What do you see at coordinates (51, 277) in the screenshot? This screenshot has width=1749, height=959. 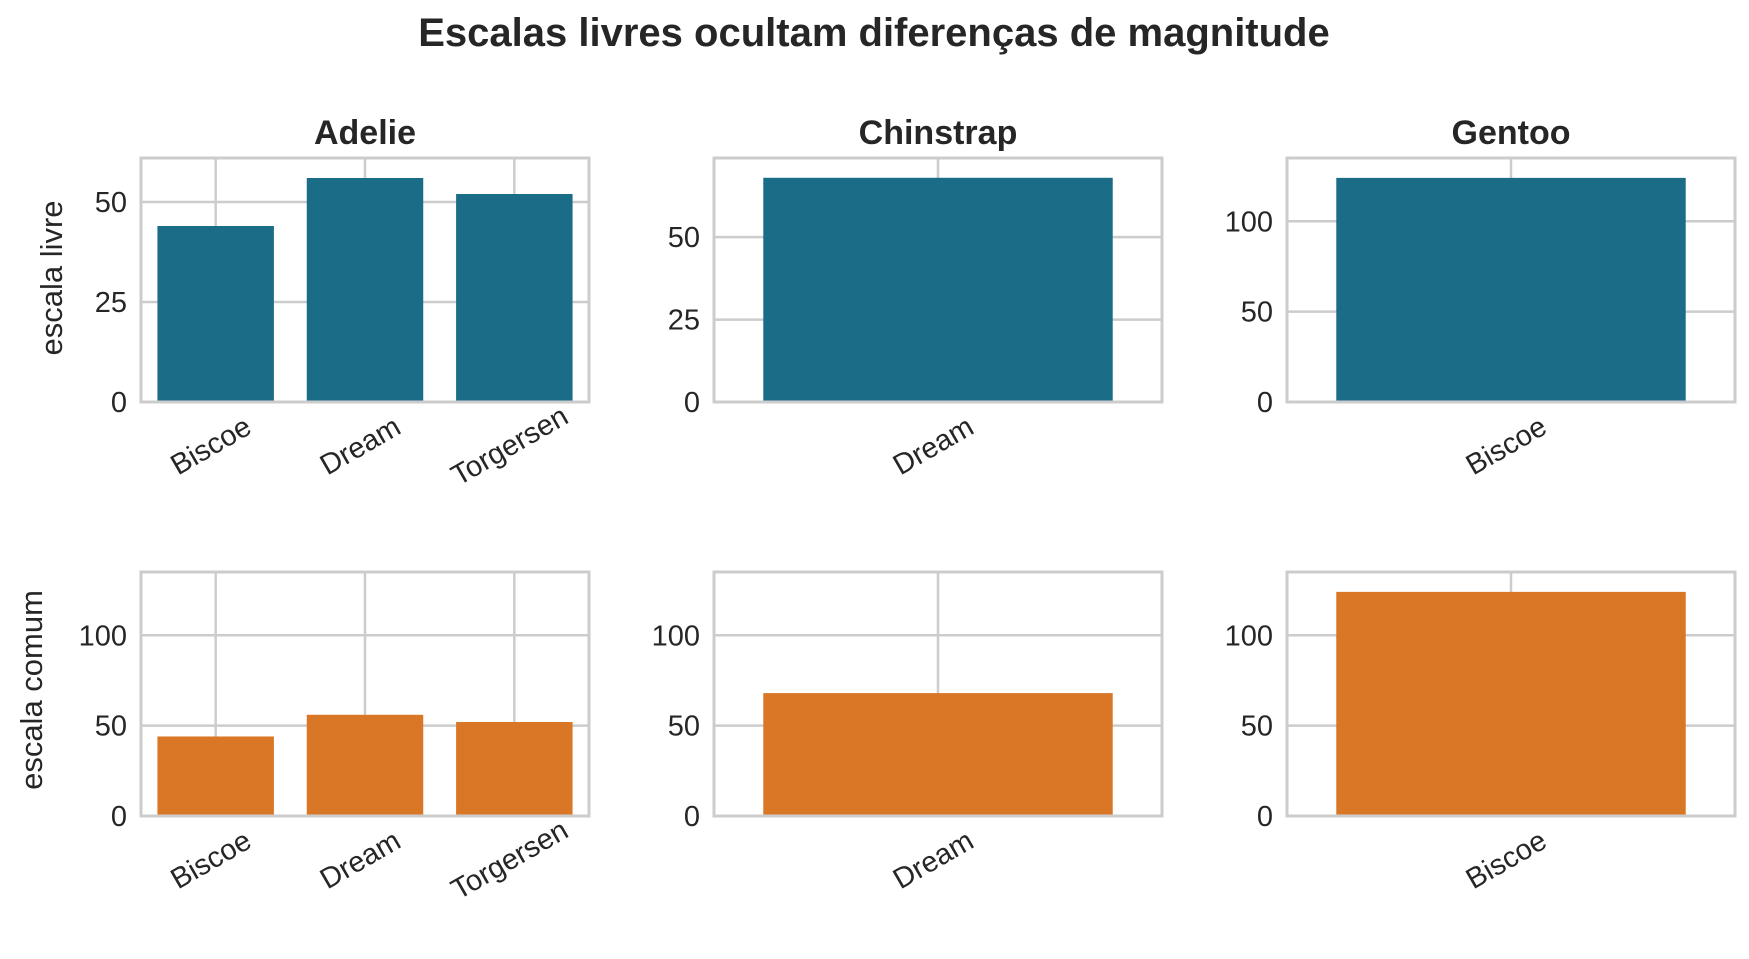 I see `row-ylabel-free: escala livre` at bounding box center [51, 277].